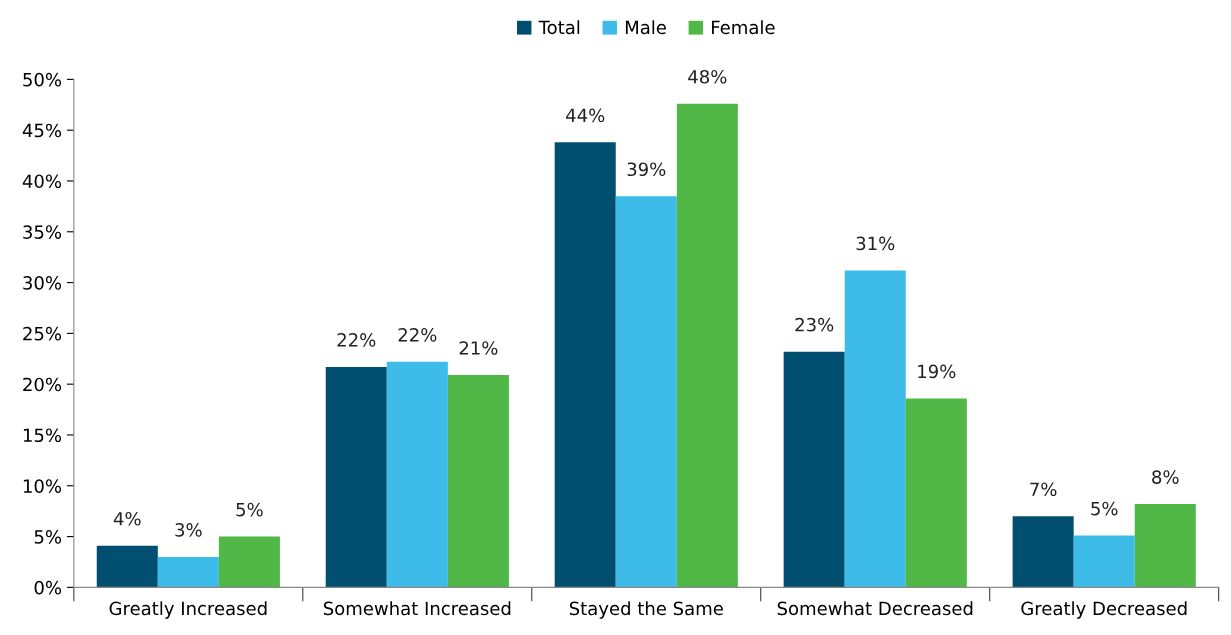  Describe the element at coordinates (42, 486) in the screenshot. I see `y-tick-label: 10%` at that location.